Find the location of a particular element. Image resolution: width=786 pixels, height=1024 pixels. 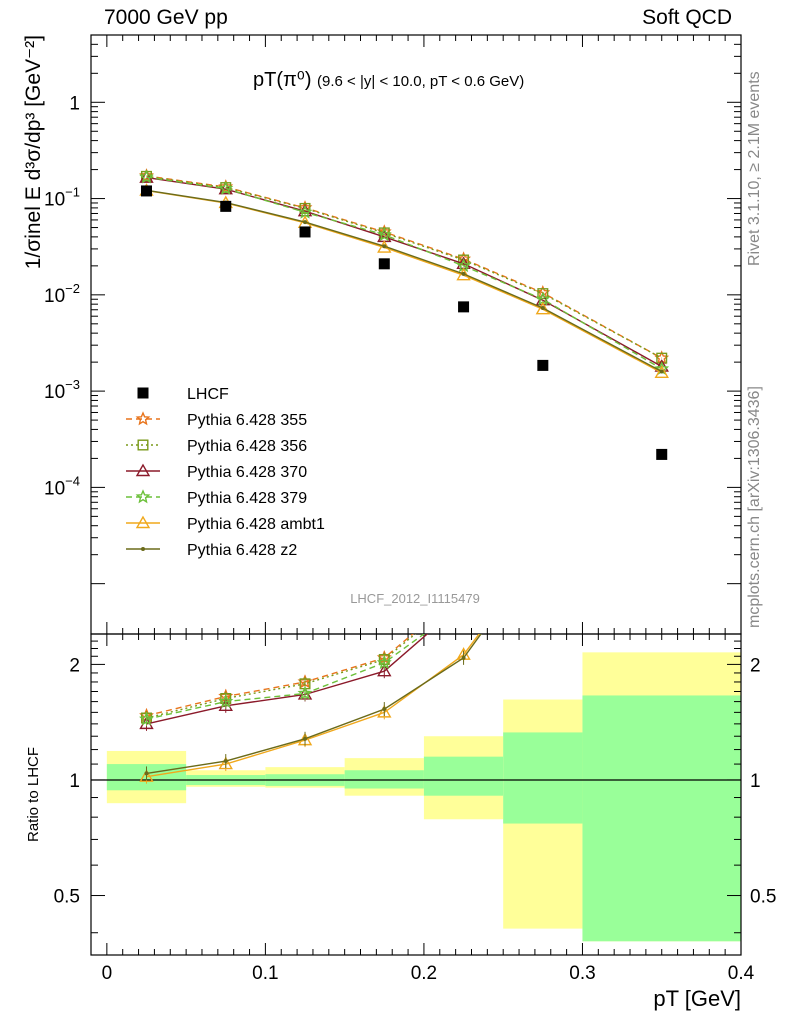

legend-marker-data is located at coordinates (143, 393).